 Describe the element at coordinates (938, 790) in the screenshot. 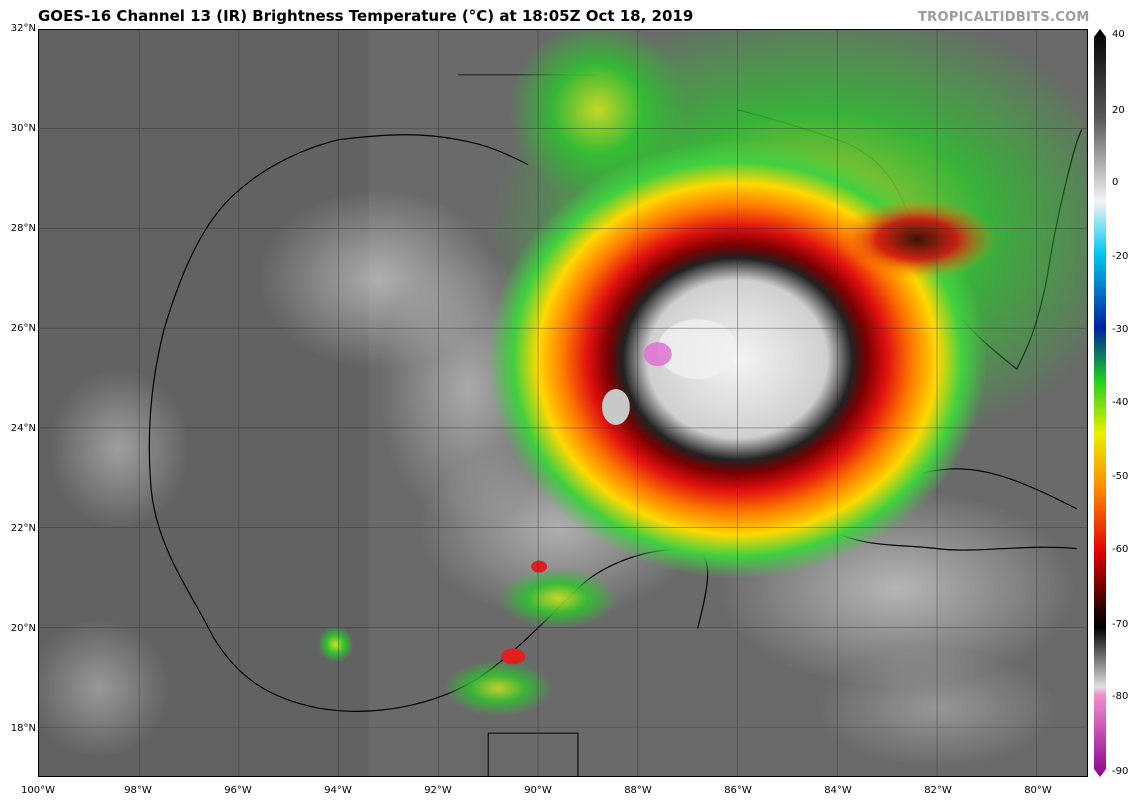

I see `lon-label: 82°W` at that location.